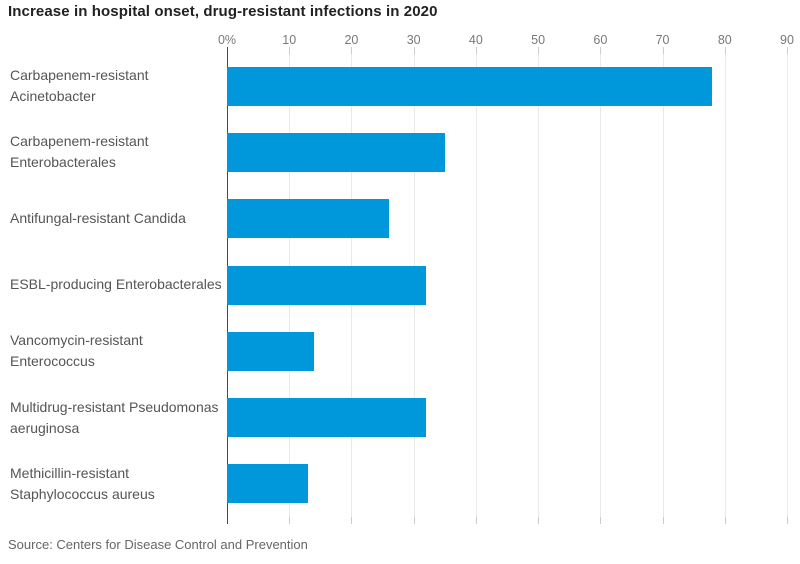 This screenshot has height=564, width=800. I want to click on x-tick-label: 80, so click(724, 40).